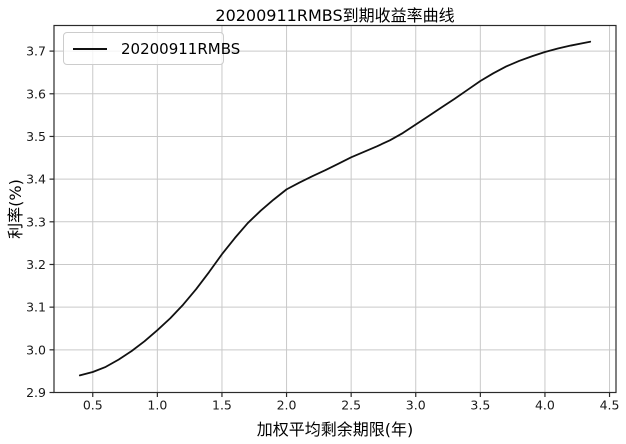 The image size is (626, 444). I want to click on x-tick-label: 2.5, so click(351, 405).